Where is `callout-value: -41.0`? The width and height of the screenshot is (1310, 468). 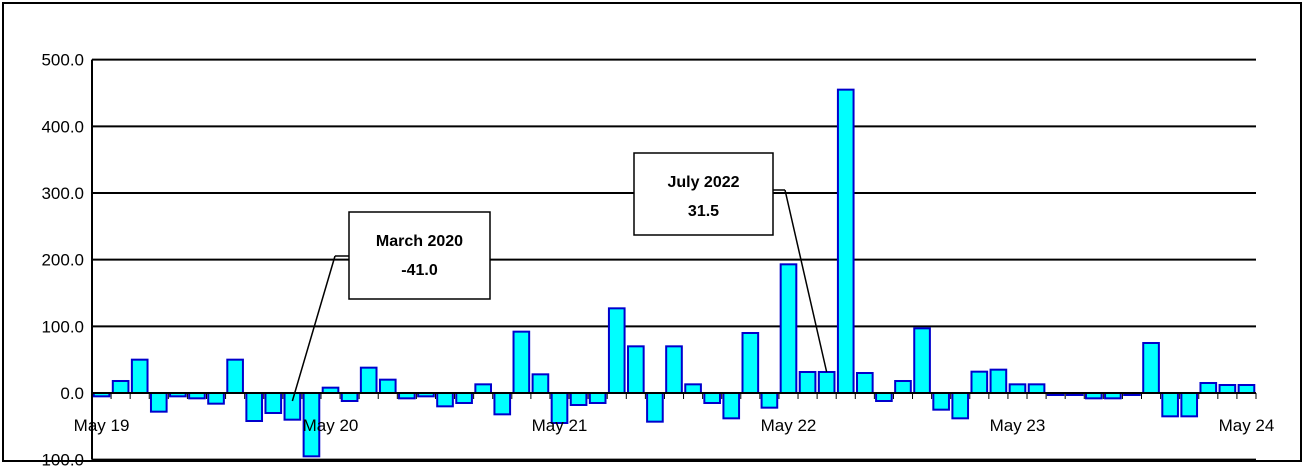
callout-value: -41.0 is located at coordinates (419, 270).